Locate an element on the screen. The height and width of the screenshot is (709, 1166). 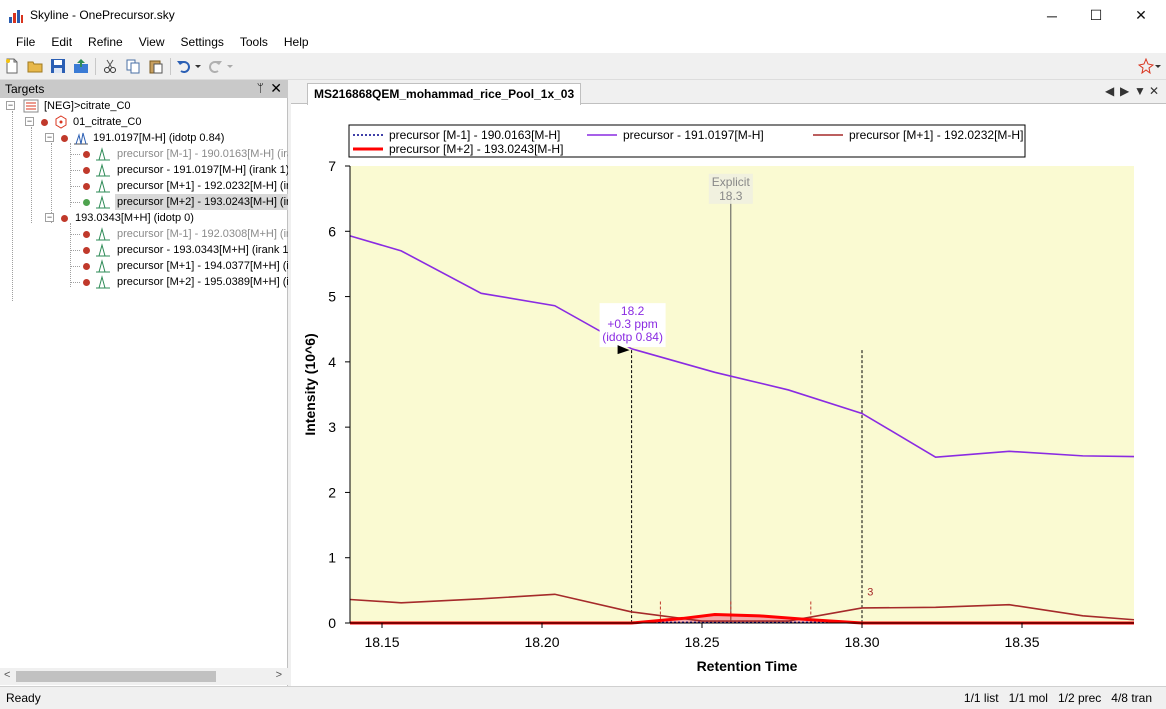
x-tick-label: 18.35 is located at coordinates (1021, 642).